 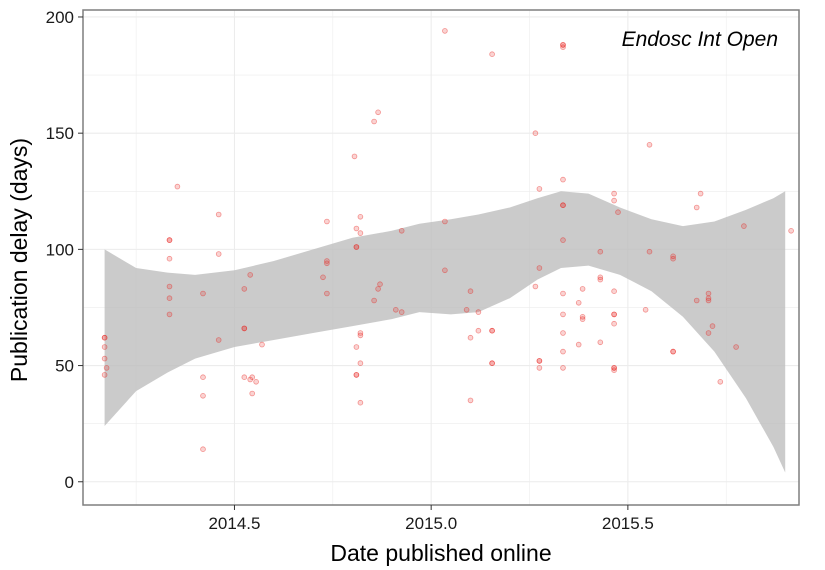 I want to click on x-tick-label: 2015.5, so click(x=628, y=523).